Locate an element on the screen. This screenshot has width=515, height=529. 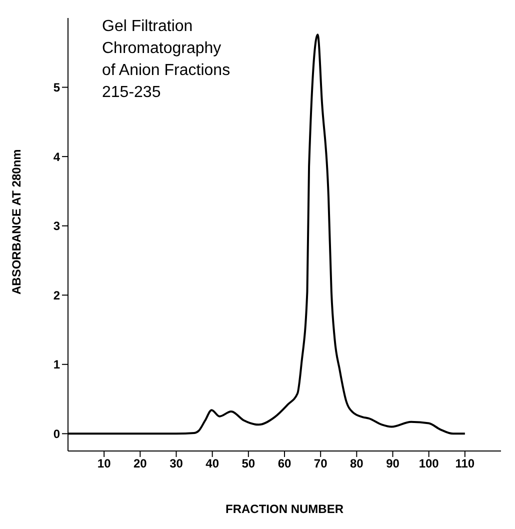
x-tick-label: 110 is located at coordinates (465, 463).